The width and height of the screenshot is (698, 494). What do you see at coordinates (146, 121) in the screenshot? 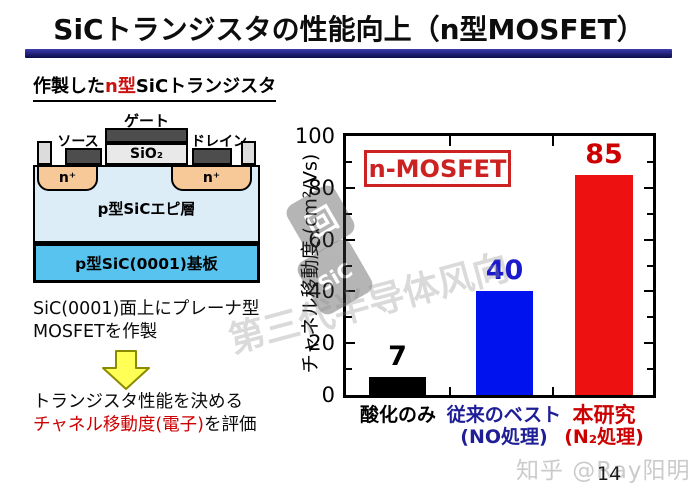
I see `gate-label: ゲート` at bounding box center [146, 121].